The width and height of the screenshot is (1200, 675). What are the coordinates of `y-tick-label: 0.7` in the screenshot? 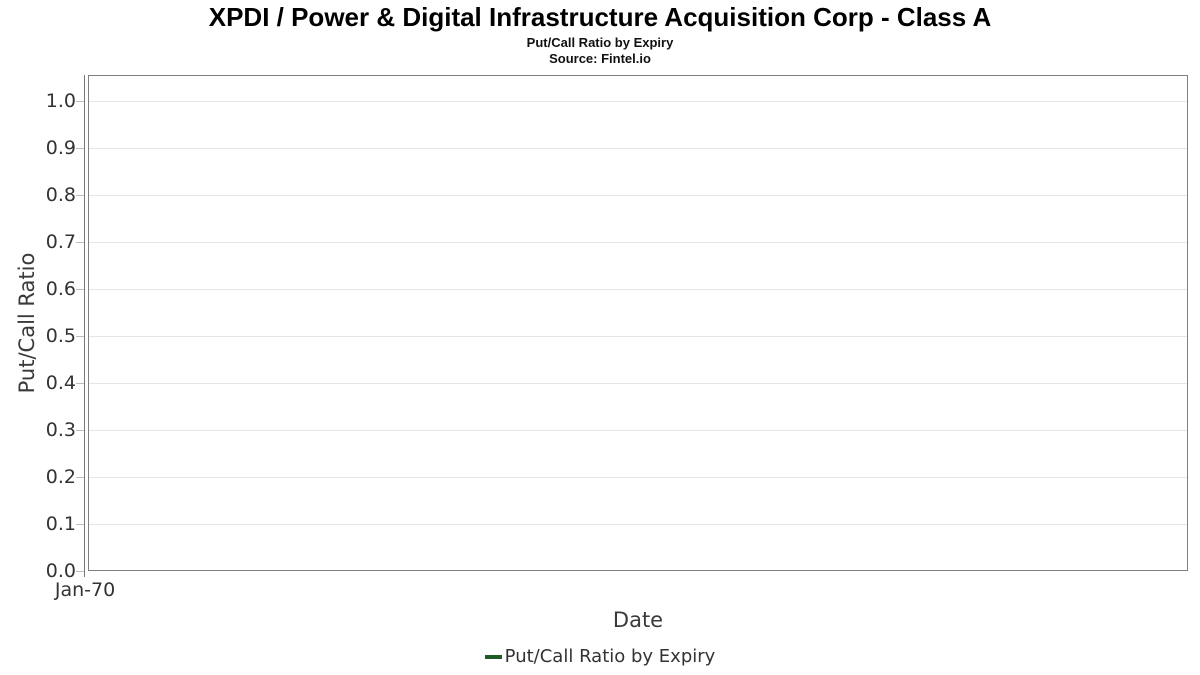 It's located at (60, 242).